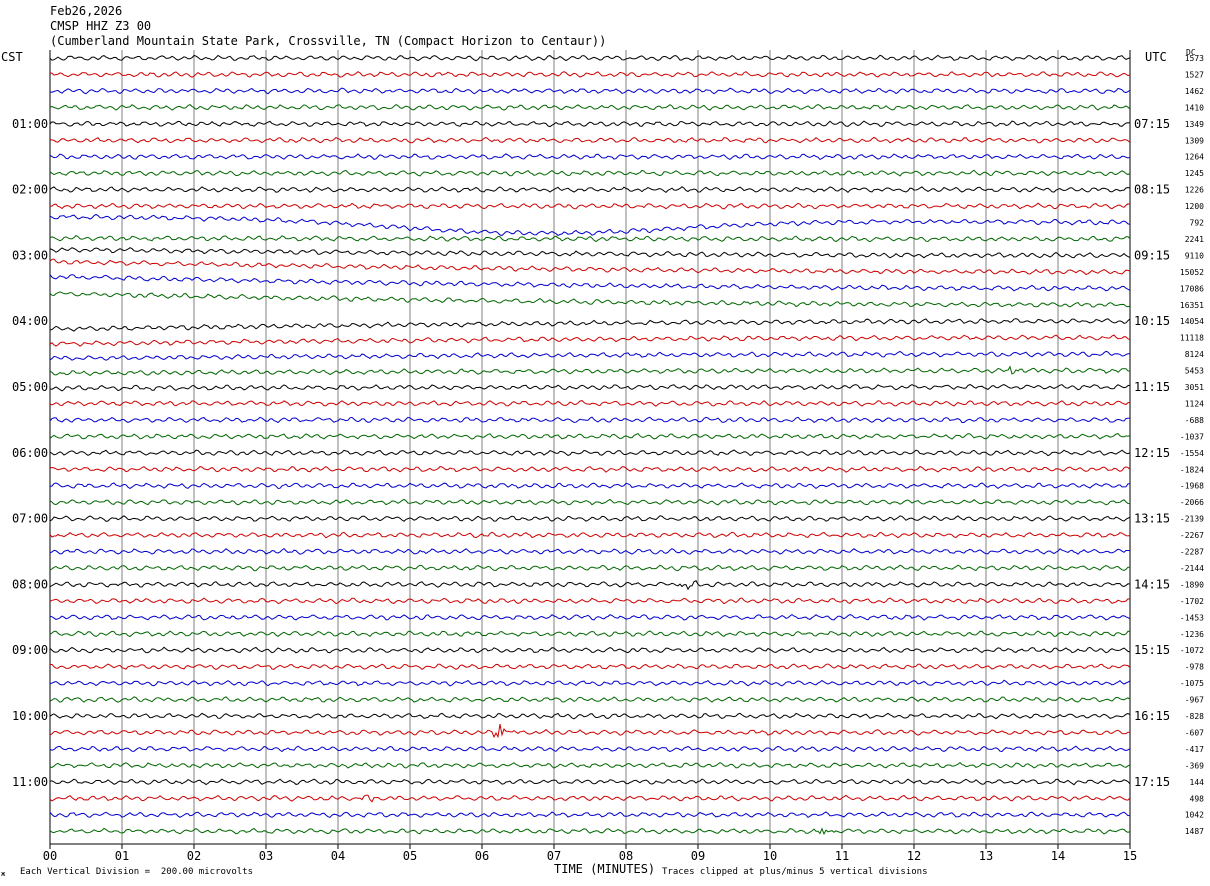 The height and width of the screenshot is (886, 1210). Describe the element at coordinates (194, 856) in the screenshot. I see `x-tick-label: 02` at that location.